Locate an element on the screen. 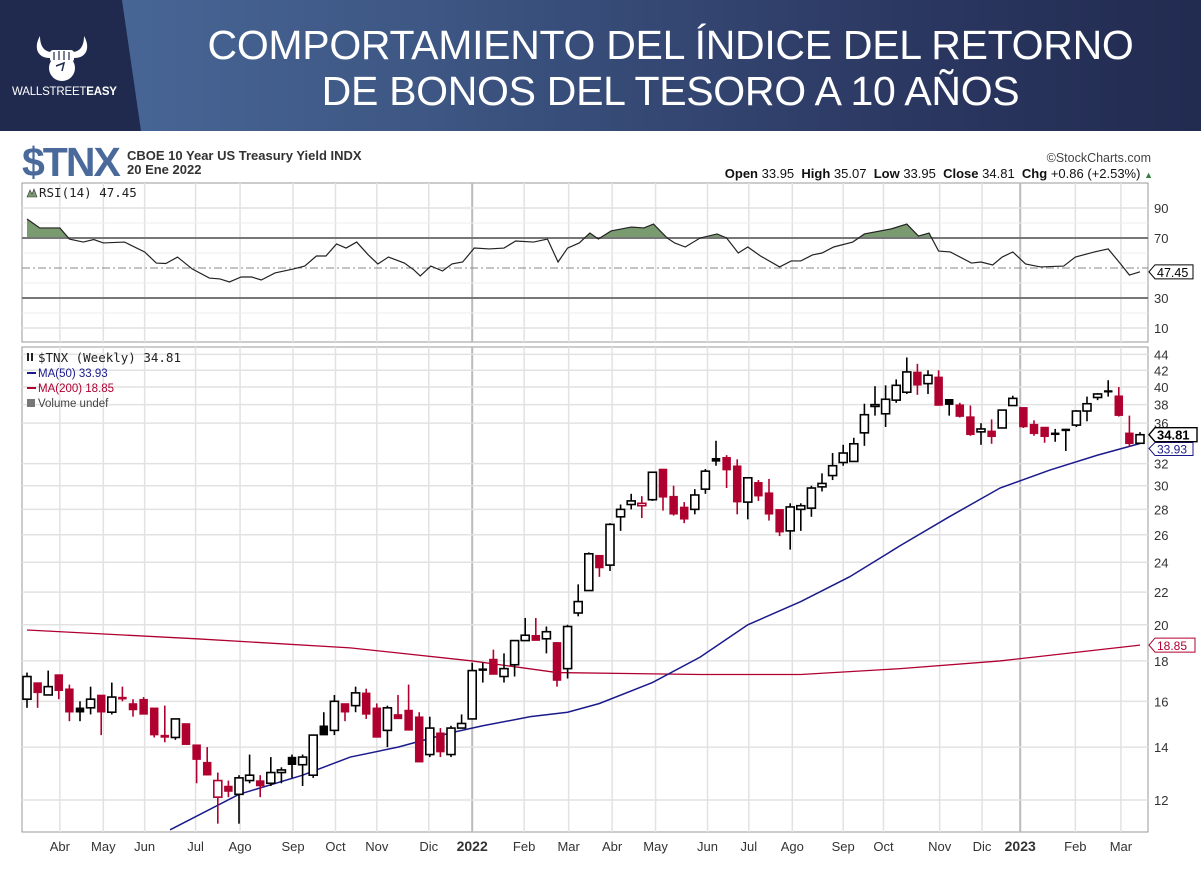 The image size is (1201, 872). ma50-legend-label: MA(50) 33.93 is located at coordinates (73, 374).